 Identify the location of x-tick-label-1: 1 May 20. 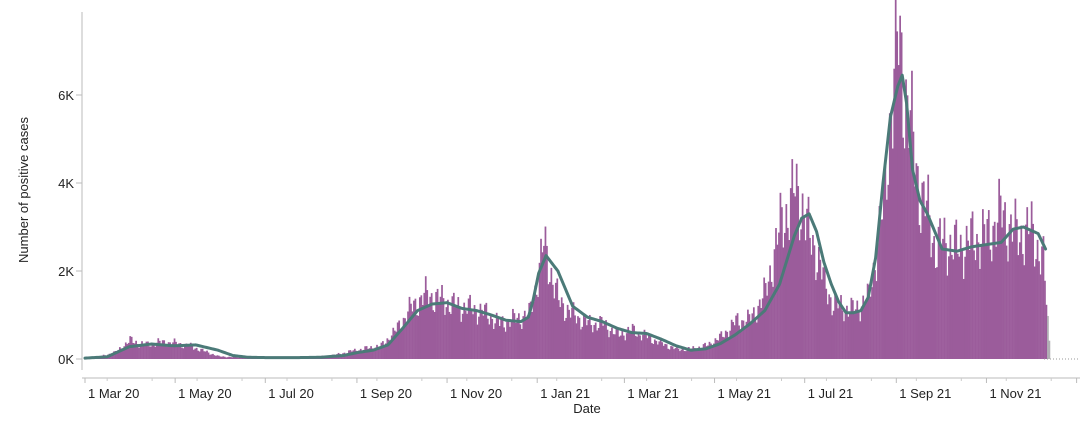
(204, 393).